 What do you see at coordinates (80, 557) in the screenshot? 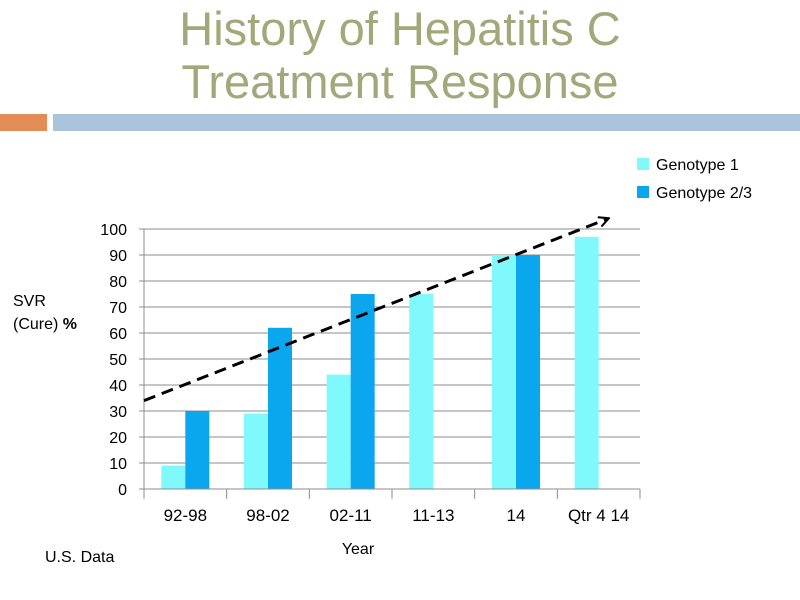
I see `footer-note: U.S. Data` at bounding box center [80, 557].